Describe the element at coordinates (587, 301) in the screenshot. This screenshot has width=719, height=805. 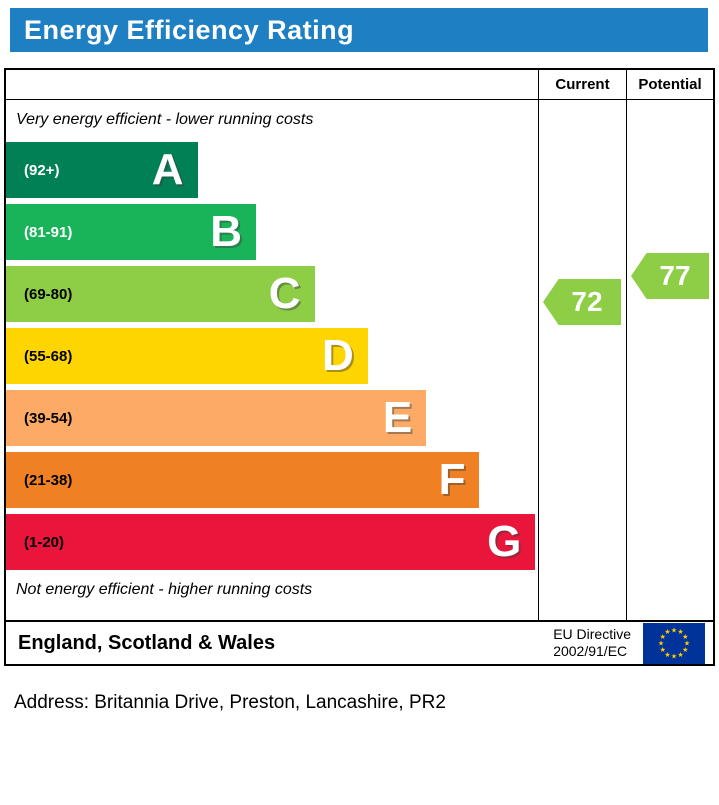
I see `current-rating-value: 72` at that location.